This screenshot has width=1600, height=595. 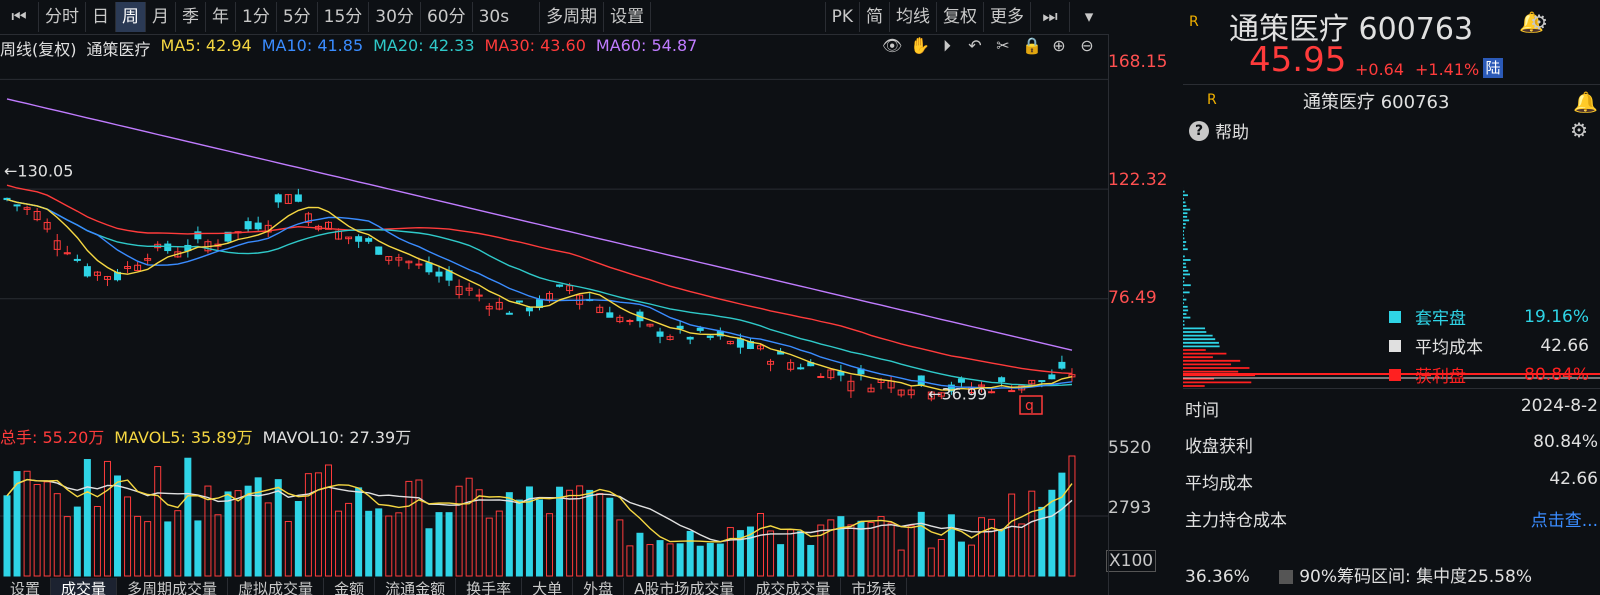 What do you see at coordinates (161, 17) in the screenshot?
I see `period-tab: 月` at bounding box center [161, 17].